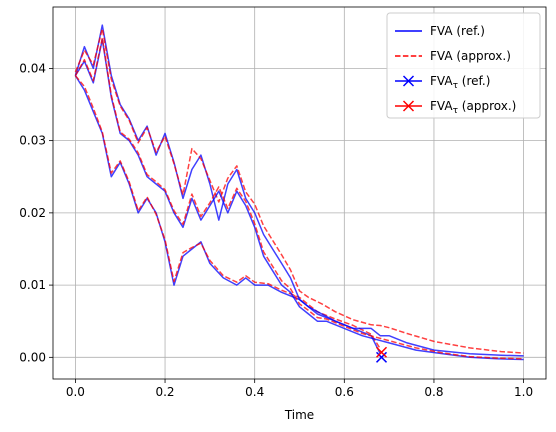 The image size is (556, 432). What do you see at coordinates (32, 285) in the screenshot?
I see `y-tick-label: 0.01` at bounding box center [32, 285].